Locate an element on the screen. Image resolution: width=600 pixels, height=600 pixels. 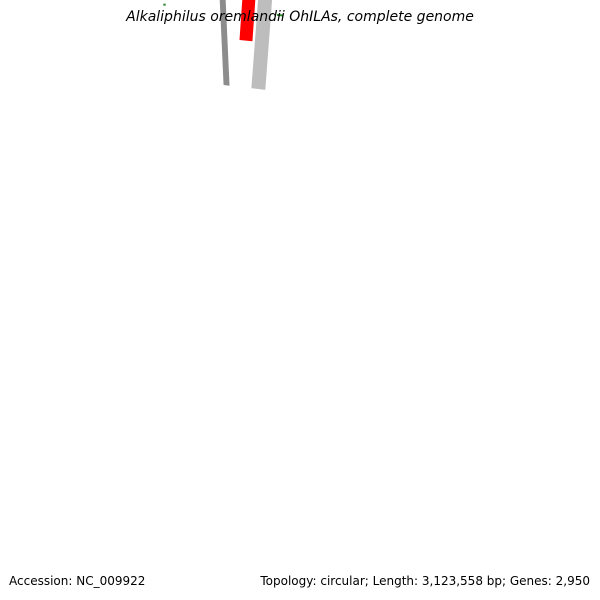
forward-gene-arrow is located at coordinates (247, 21).